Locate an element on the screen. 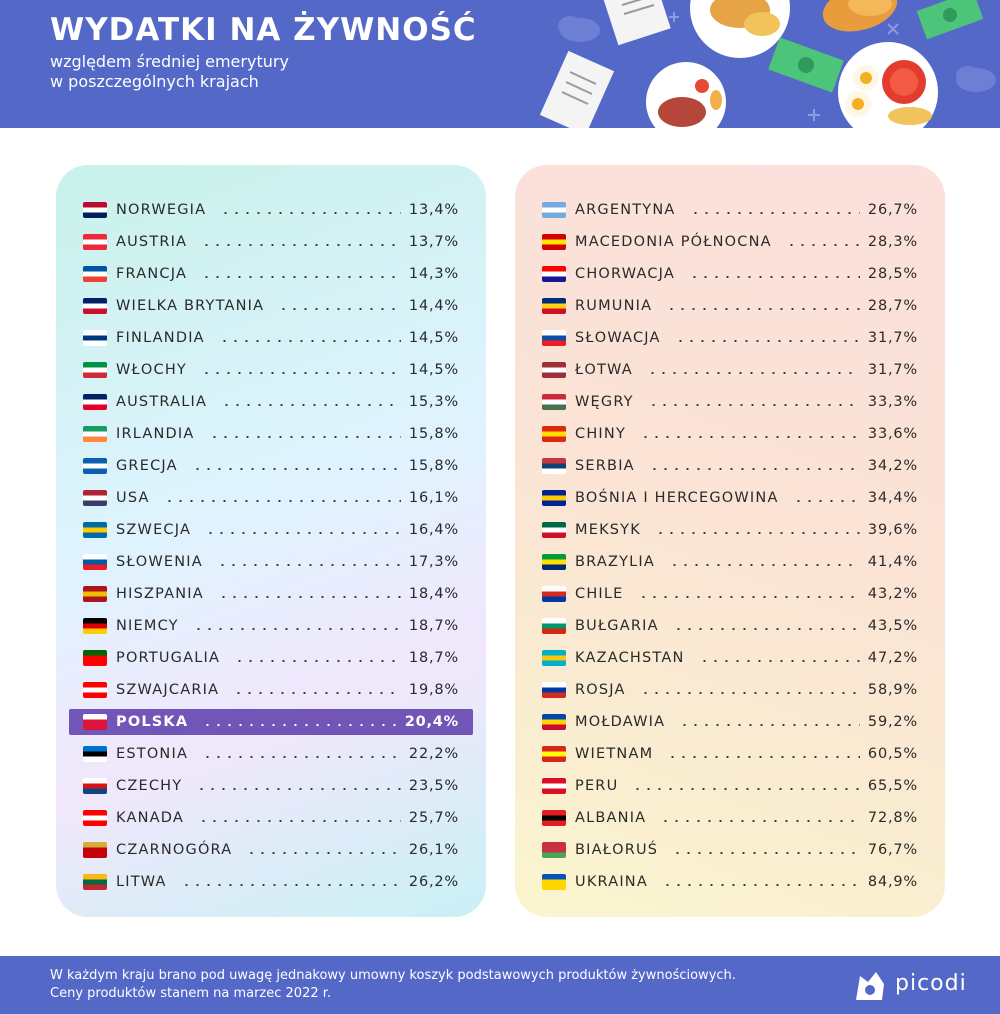 The image size is (1000, 1014). country-row: NIEMCY 18,7% is located at coordinates (271, 626).